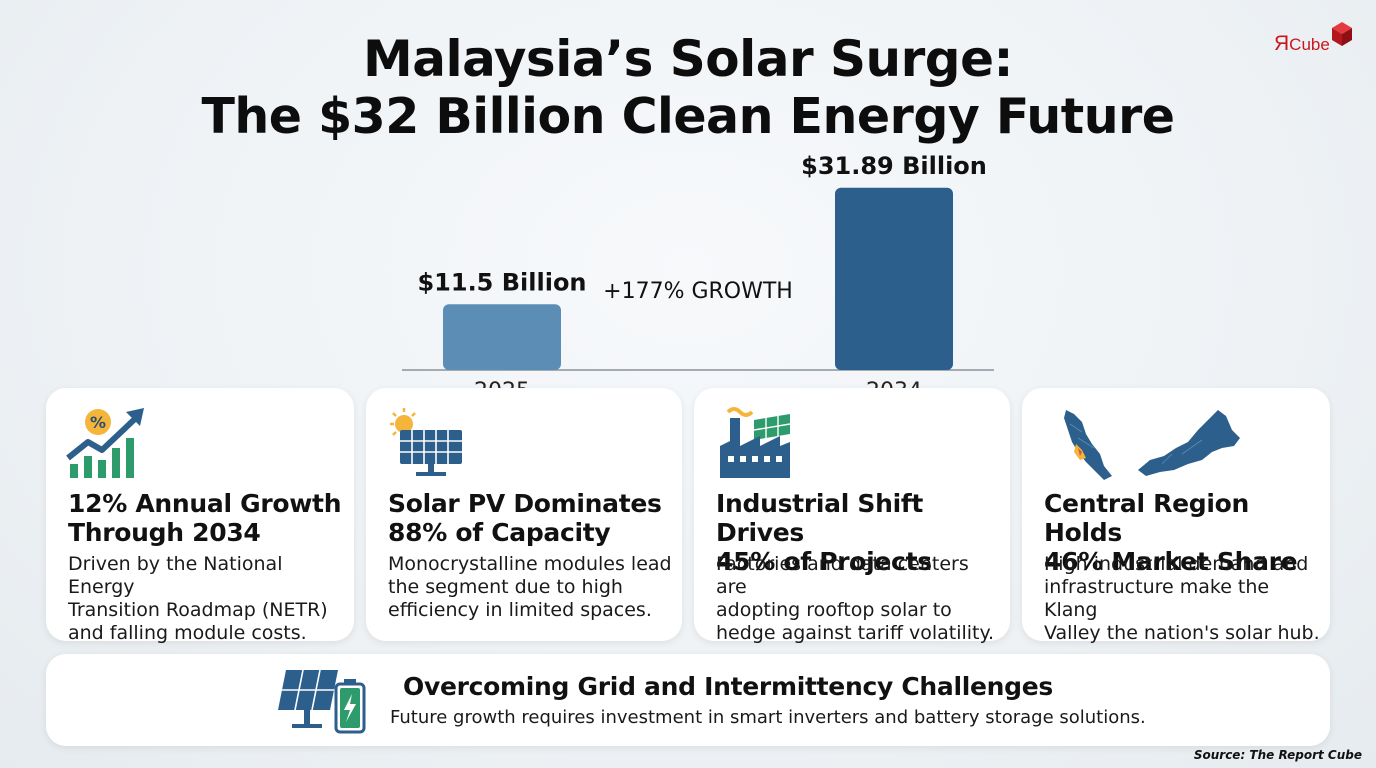 The image size is (1376, 768). What do you see at coordinates (1146, 518) in the screenshot?
I see `card-heading-line1: Central Region Holds` at bounding box center [1146, 518].